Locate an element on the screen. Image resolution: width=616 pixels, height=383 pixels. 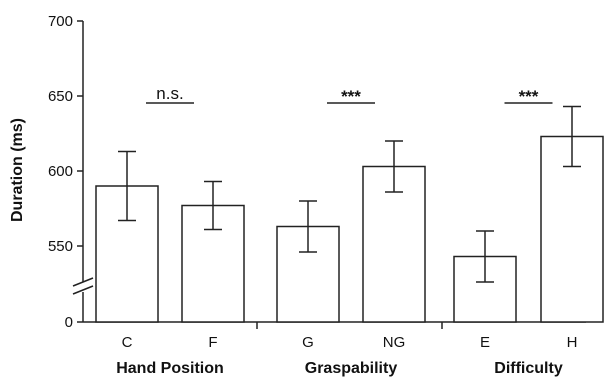
bar is located at coordinates (572, 229).